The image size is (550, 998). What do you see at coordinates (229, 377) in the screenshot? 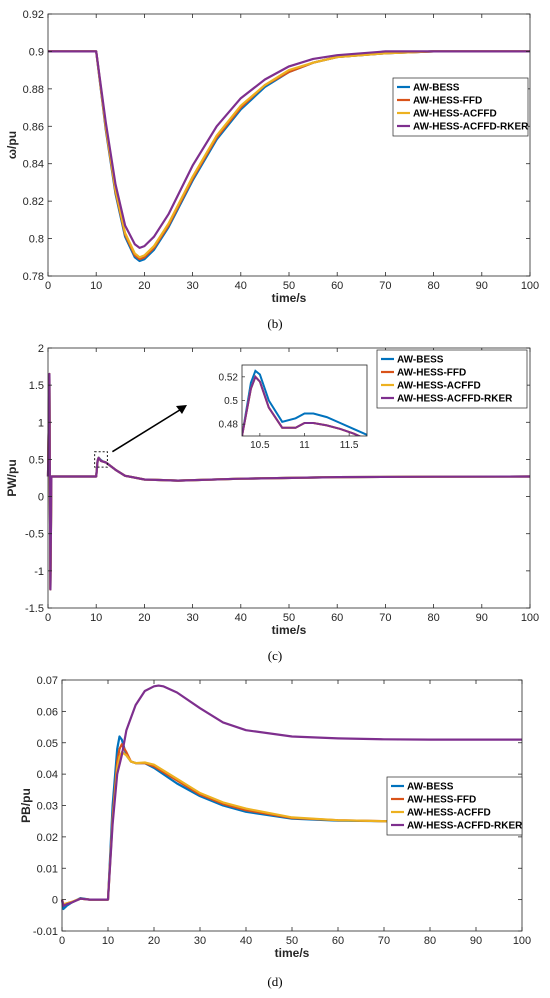
I see `inset-y-tick-label: 0.52` at bounding box center [229, 377].